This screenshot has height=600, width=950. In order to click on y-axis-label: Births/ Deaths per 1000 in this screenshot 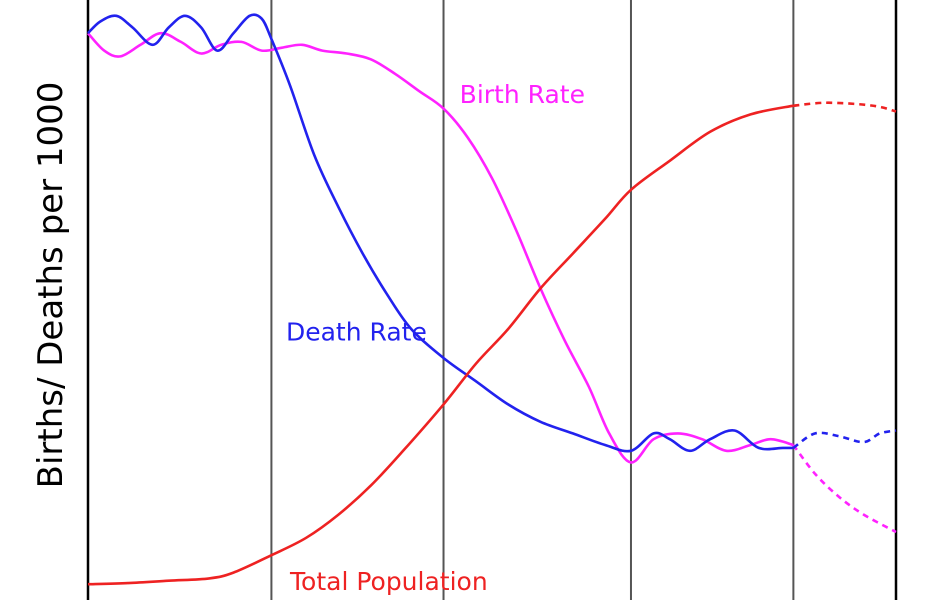, I will do `click(51, 285)`.